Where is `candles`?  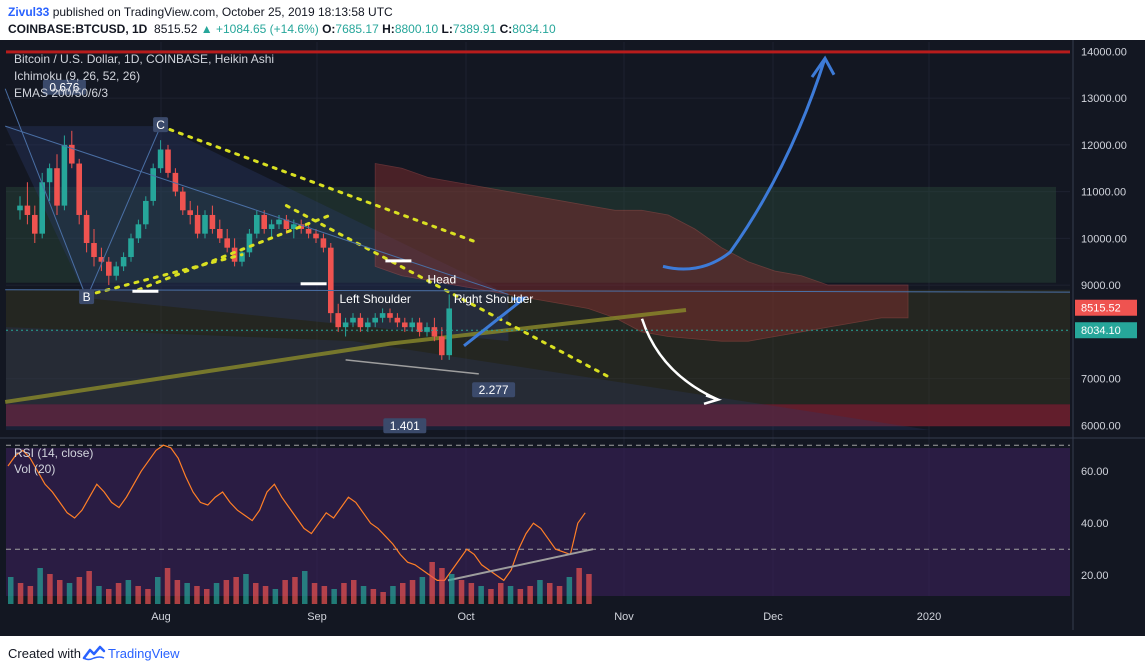 candles is located at coordinates (234, 245).